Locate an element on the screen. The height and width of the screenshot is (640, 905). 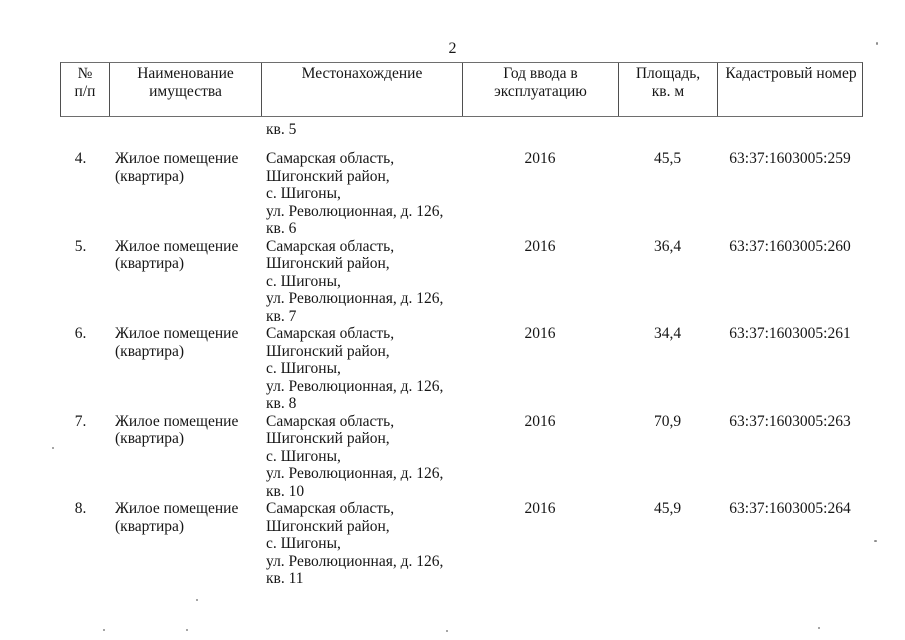
header-line: Наименование is located at coordinates (185, 73).